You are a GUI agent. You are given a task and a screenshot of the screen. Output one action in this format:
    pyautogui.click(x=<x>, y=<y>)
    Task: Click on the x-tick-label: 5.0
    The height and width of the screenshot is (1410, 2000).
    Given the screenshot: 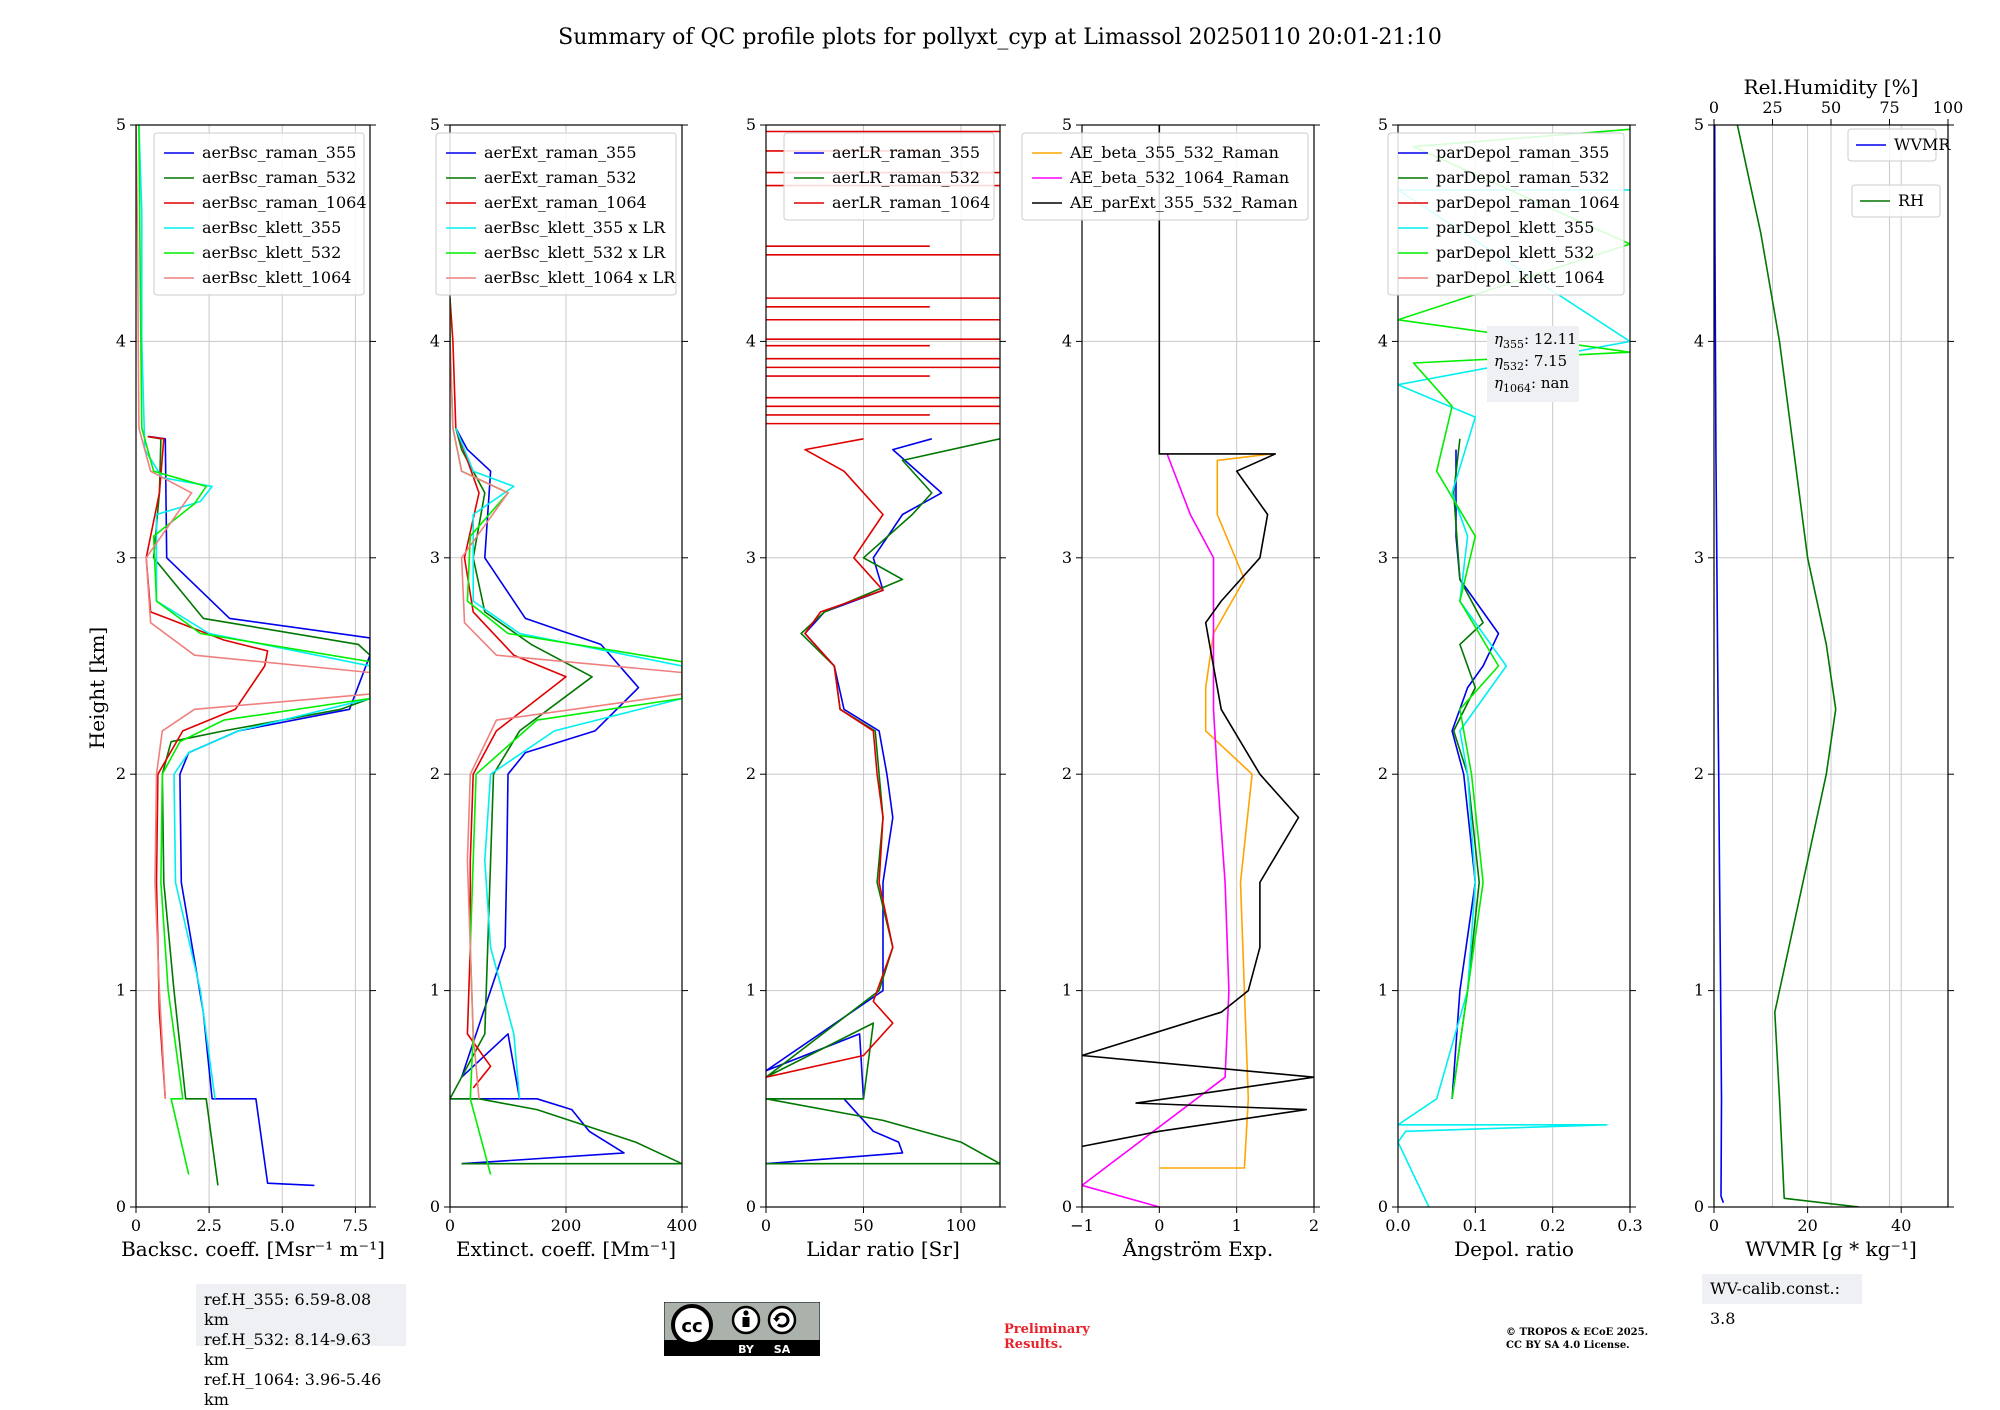 What is the action you would take?
    pyautogui.click(x=282, y=1225)
    